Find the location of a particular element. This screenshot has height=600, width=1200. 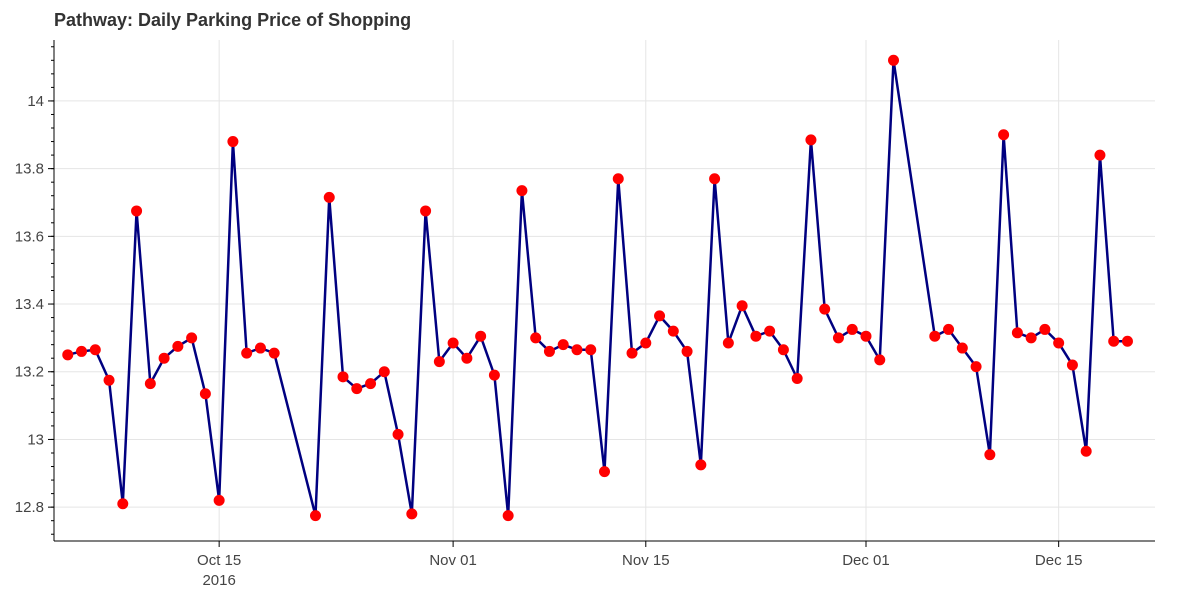

chart-title: Pathway: Daily Parking Price of Shopping is located at coordinates (233, 20).